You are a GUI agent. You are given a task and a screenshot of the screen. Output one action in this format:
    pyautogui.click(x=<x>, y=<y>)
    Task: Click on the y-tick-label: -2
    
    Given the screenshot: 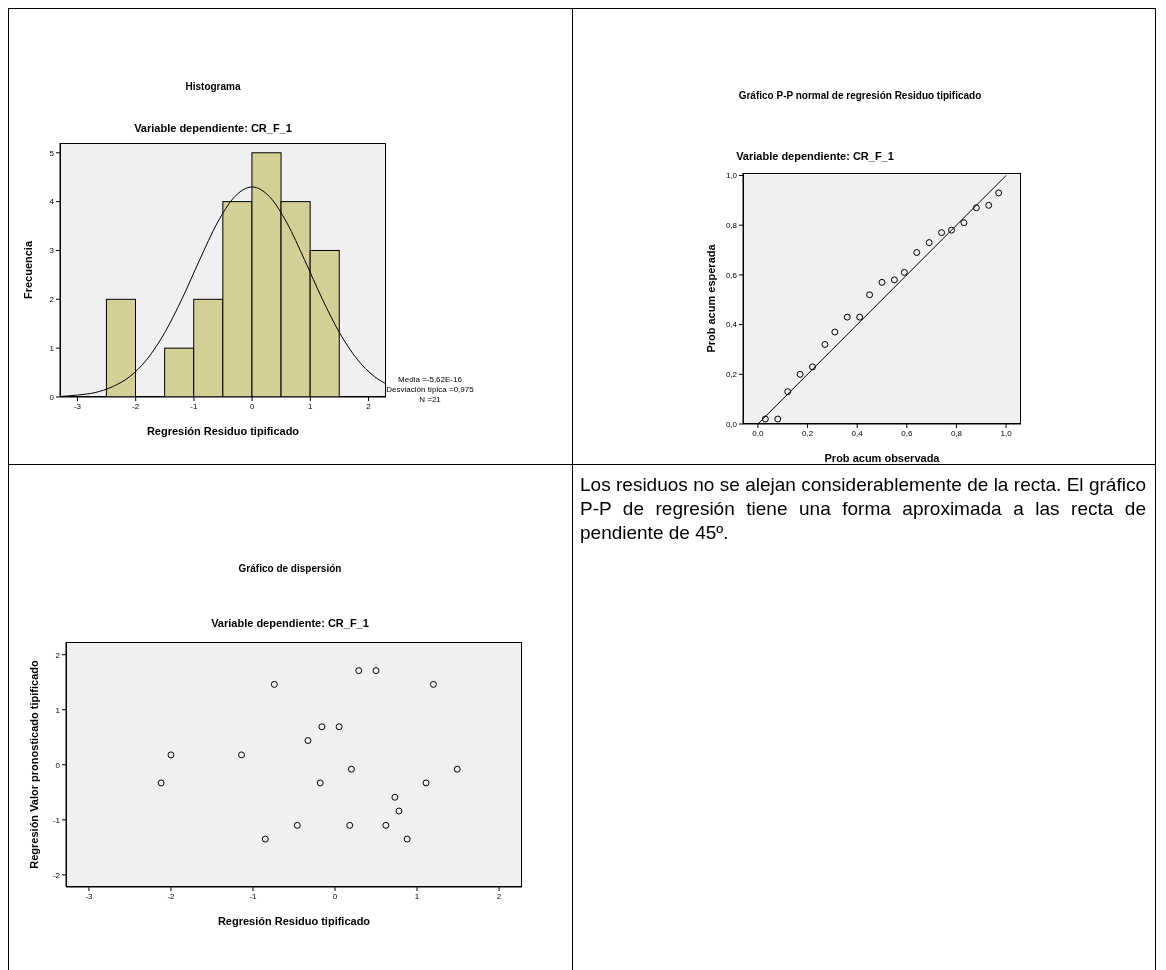 What is the action you would take?
    pyautogui.click(x=56, y=875)
    